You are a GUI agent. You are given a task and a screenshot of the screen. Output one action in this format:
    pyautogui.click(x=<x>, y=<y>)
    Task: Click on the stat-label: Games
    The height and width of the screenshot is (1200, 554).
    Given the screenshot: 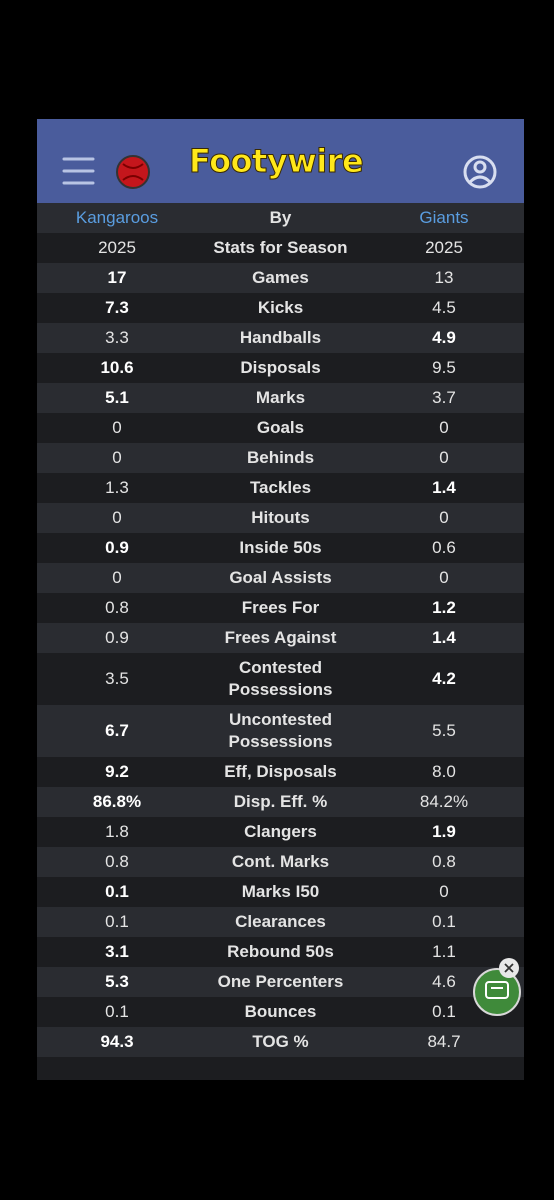 What is the action you would take?
    pyautogui.click(x=280, y=277)
    